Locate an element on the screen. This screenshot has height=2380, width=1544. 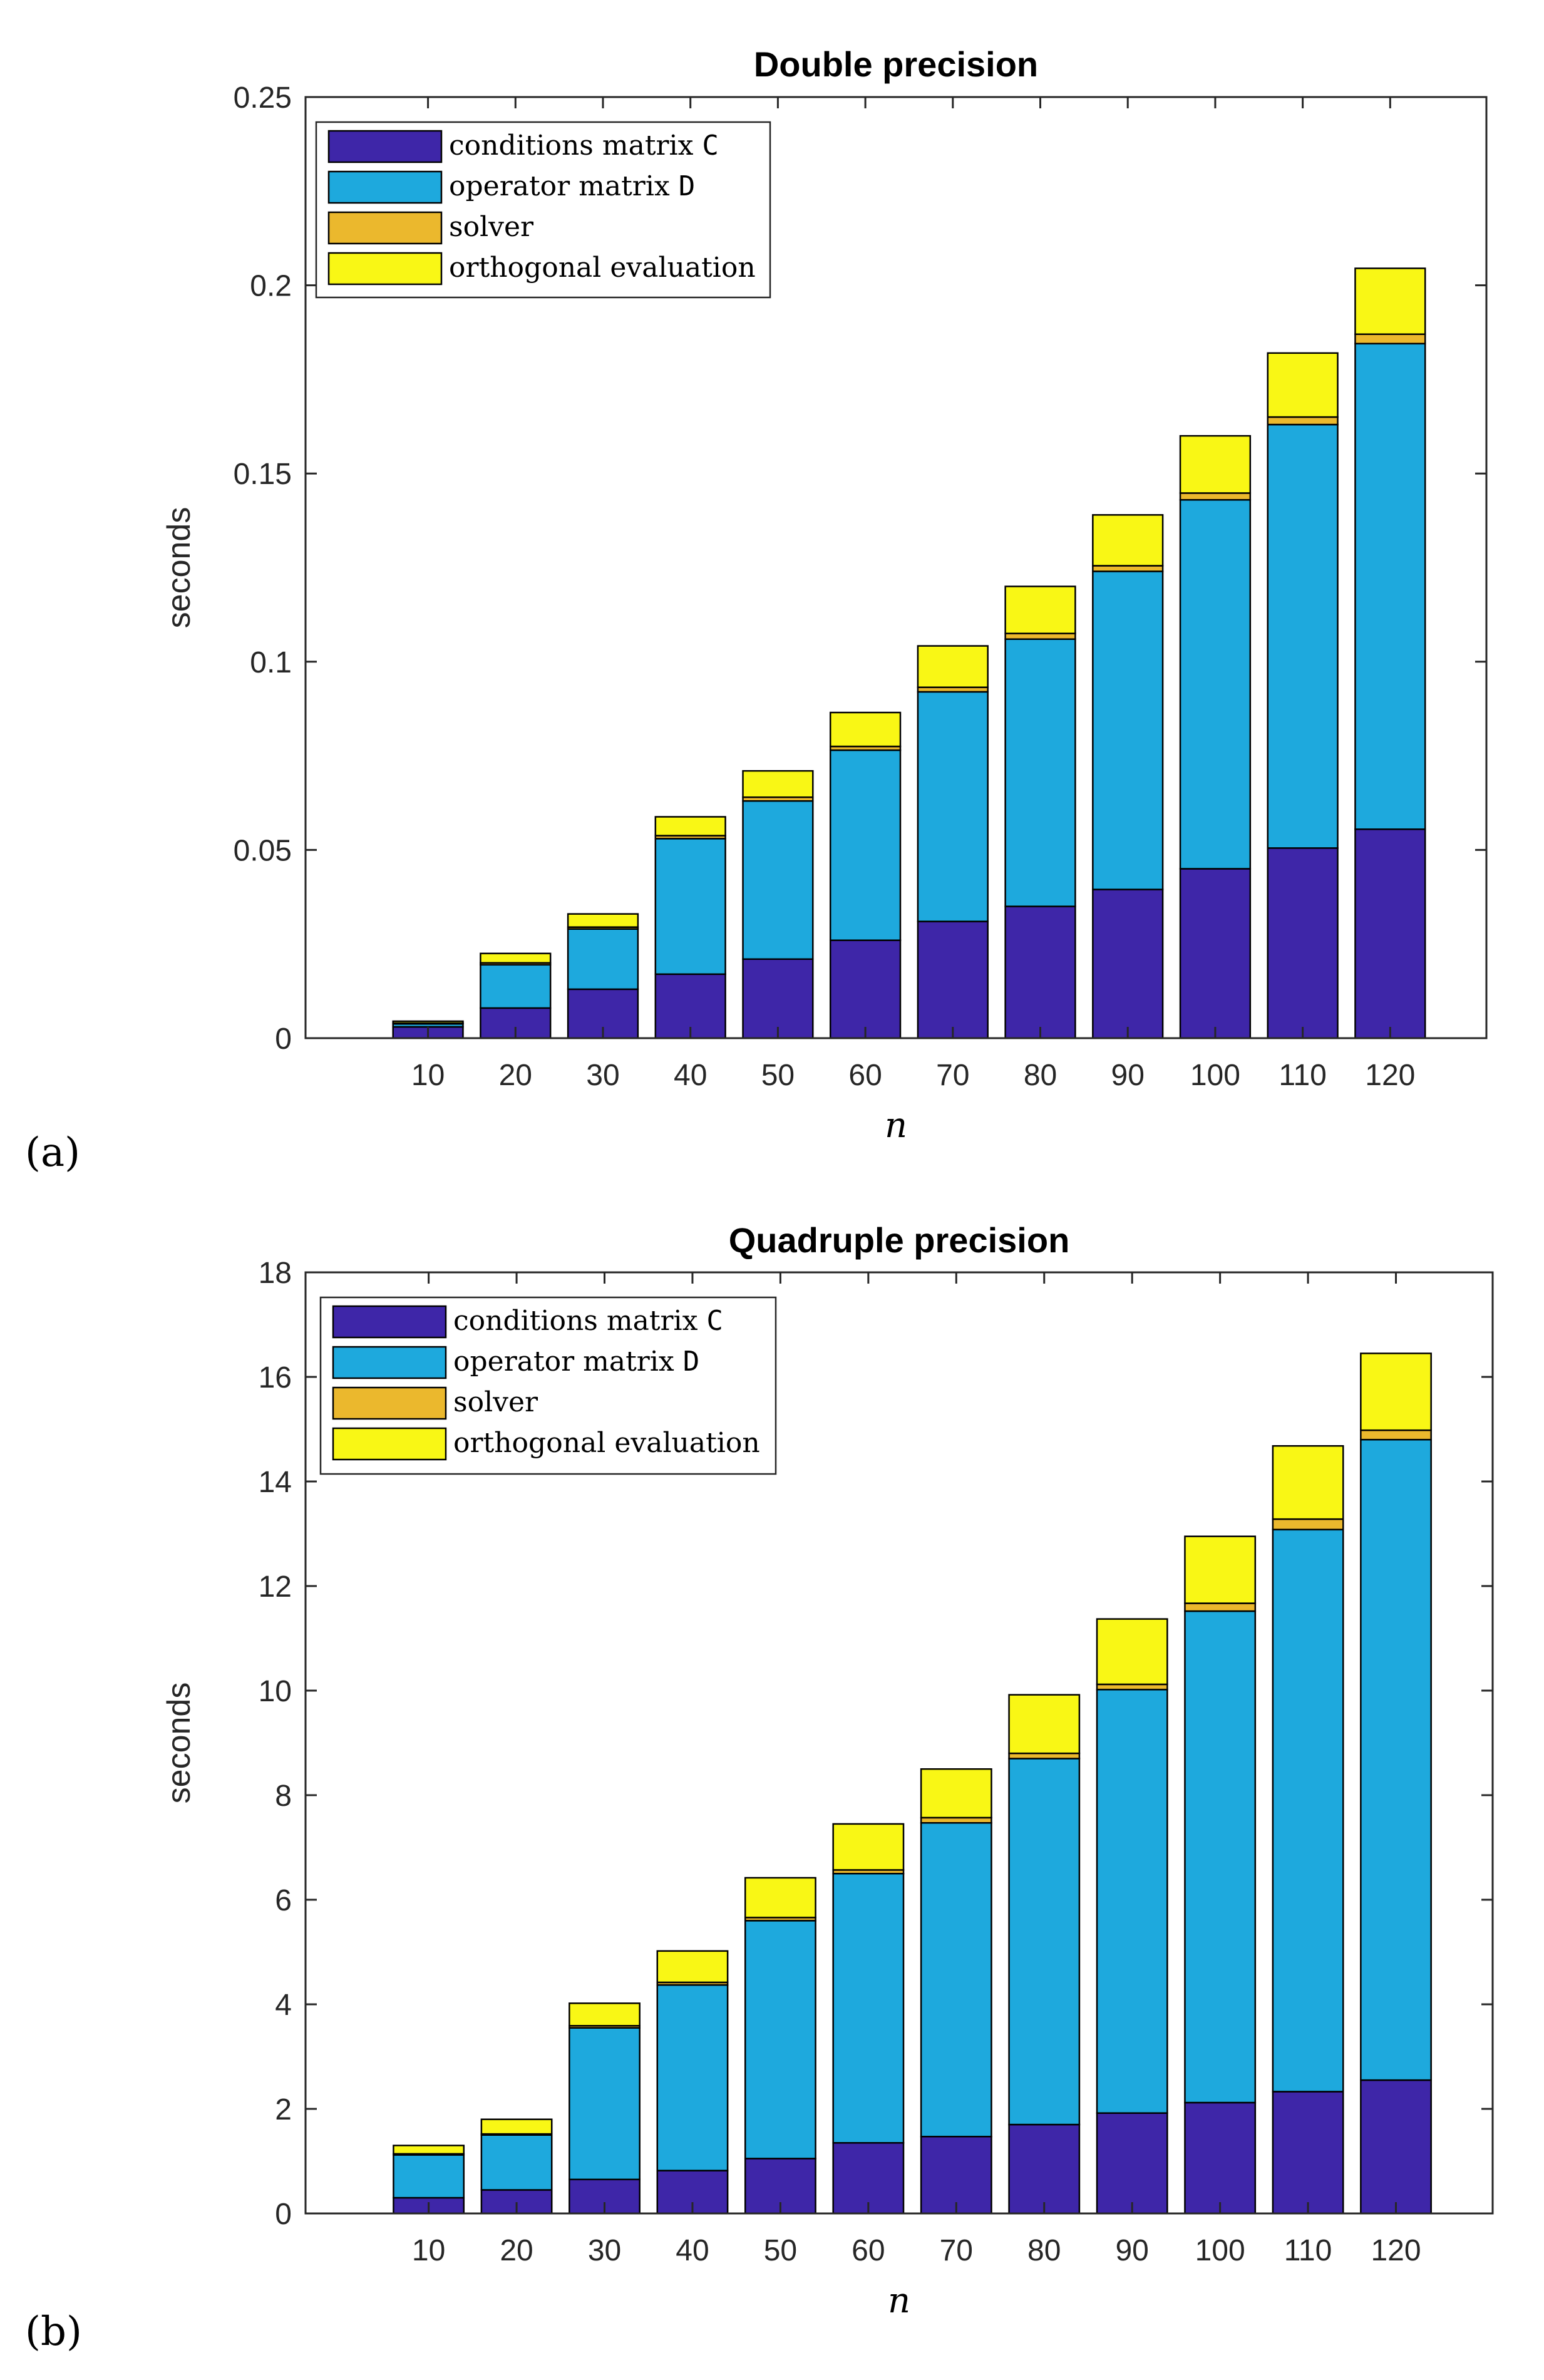
y-tick-label: 10 is located at coordinates (275, 1691).